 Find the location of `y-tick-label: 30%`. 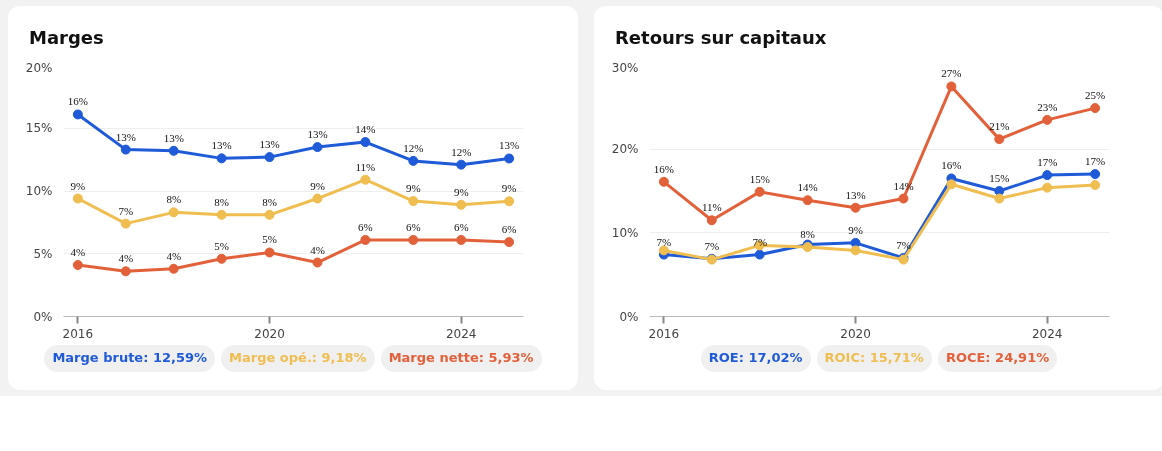

y-tick-label: 30% is located at coordinates (625, 67).